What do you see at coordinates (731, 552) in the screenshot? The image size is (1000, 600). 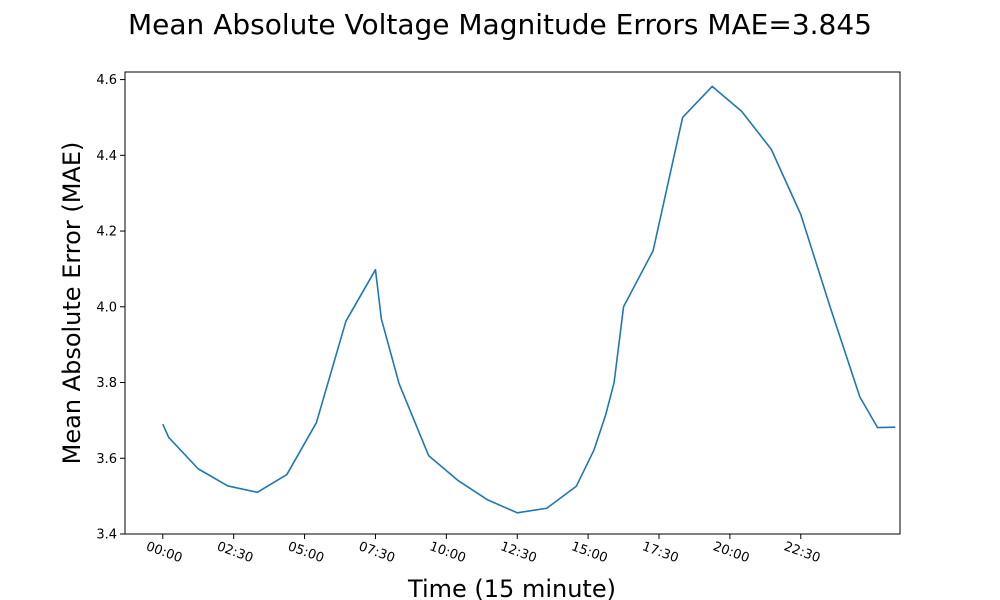 I see `x-tick-label: 20:00` at bounding box center [731, 552].